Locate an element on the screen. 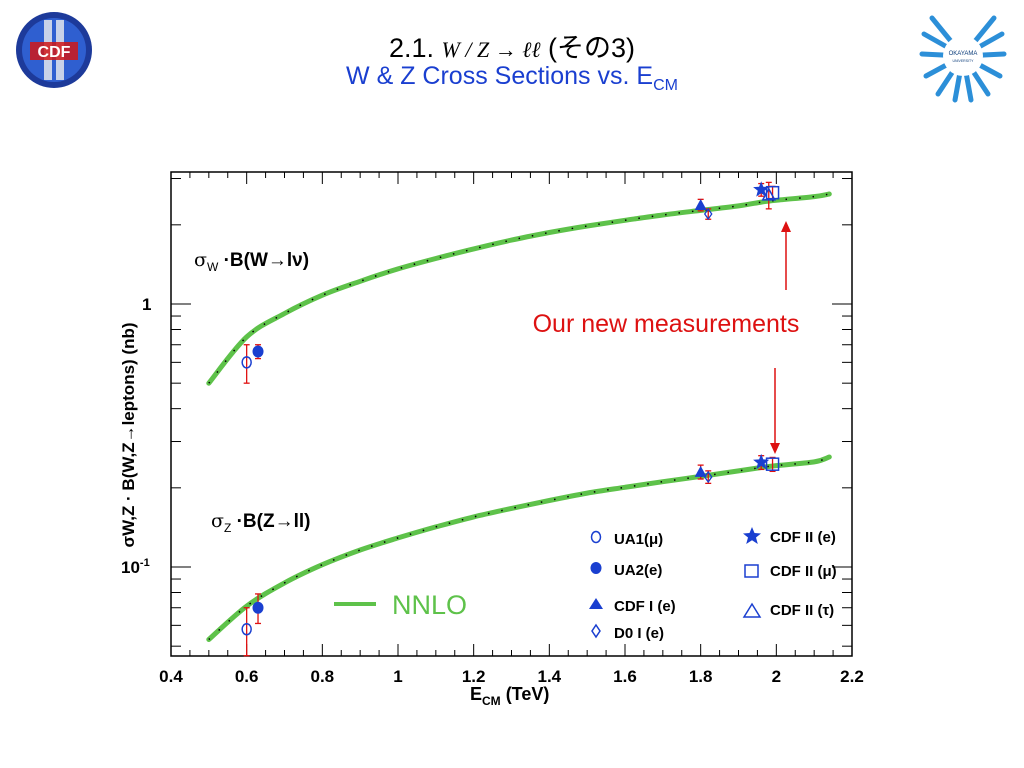  legend-ua2-label: UA2(e) is located at coordinates (638, 570).